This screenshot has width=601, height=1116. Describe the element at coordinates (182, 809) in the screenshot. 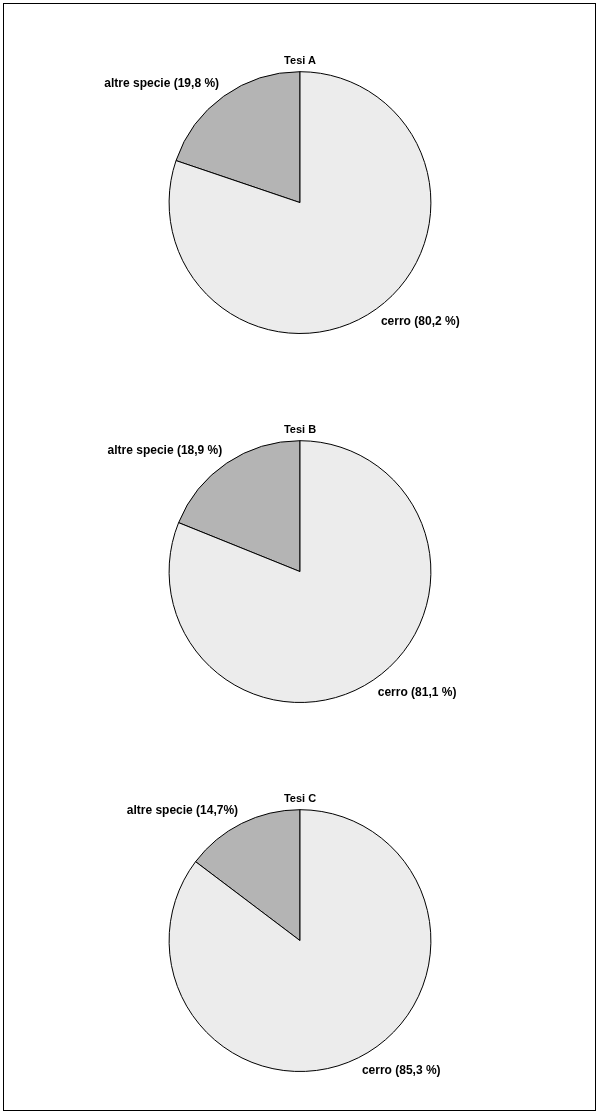

I see `slice-label: altre specie (14,7%)` at that location.